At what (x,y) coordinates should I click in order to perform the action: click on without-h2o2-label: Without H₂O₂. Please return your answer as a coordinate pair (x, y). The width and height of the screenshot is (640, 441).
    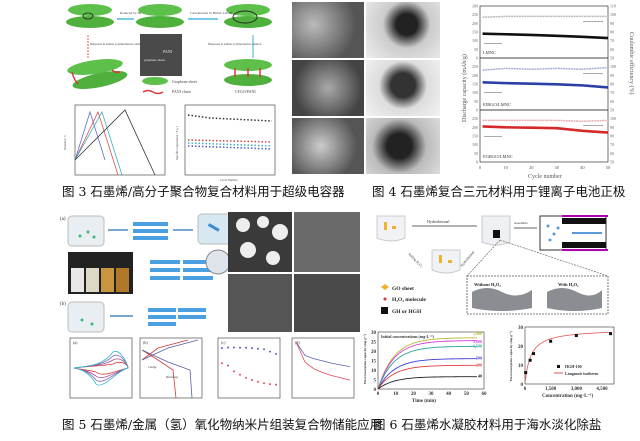
    Looking at the image, I should click on (487, 284).